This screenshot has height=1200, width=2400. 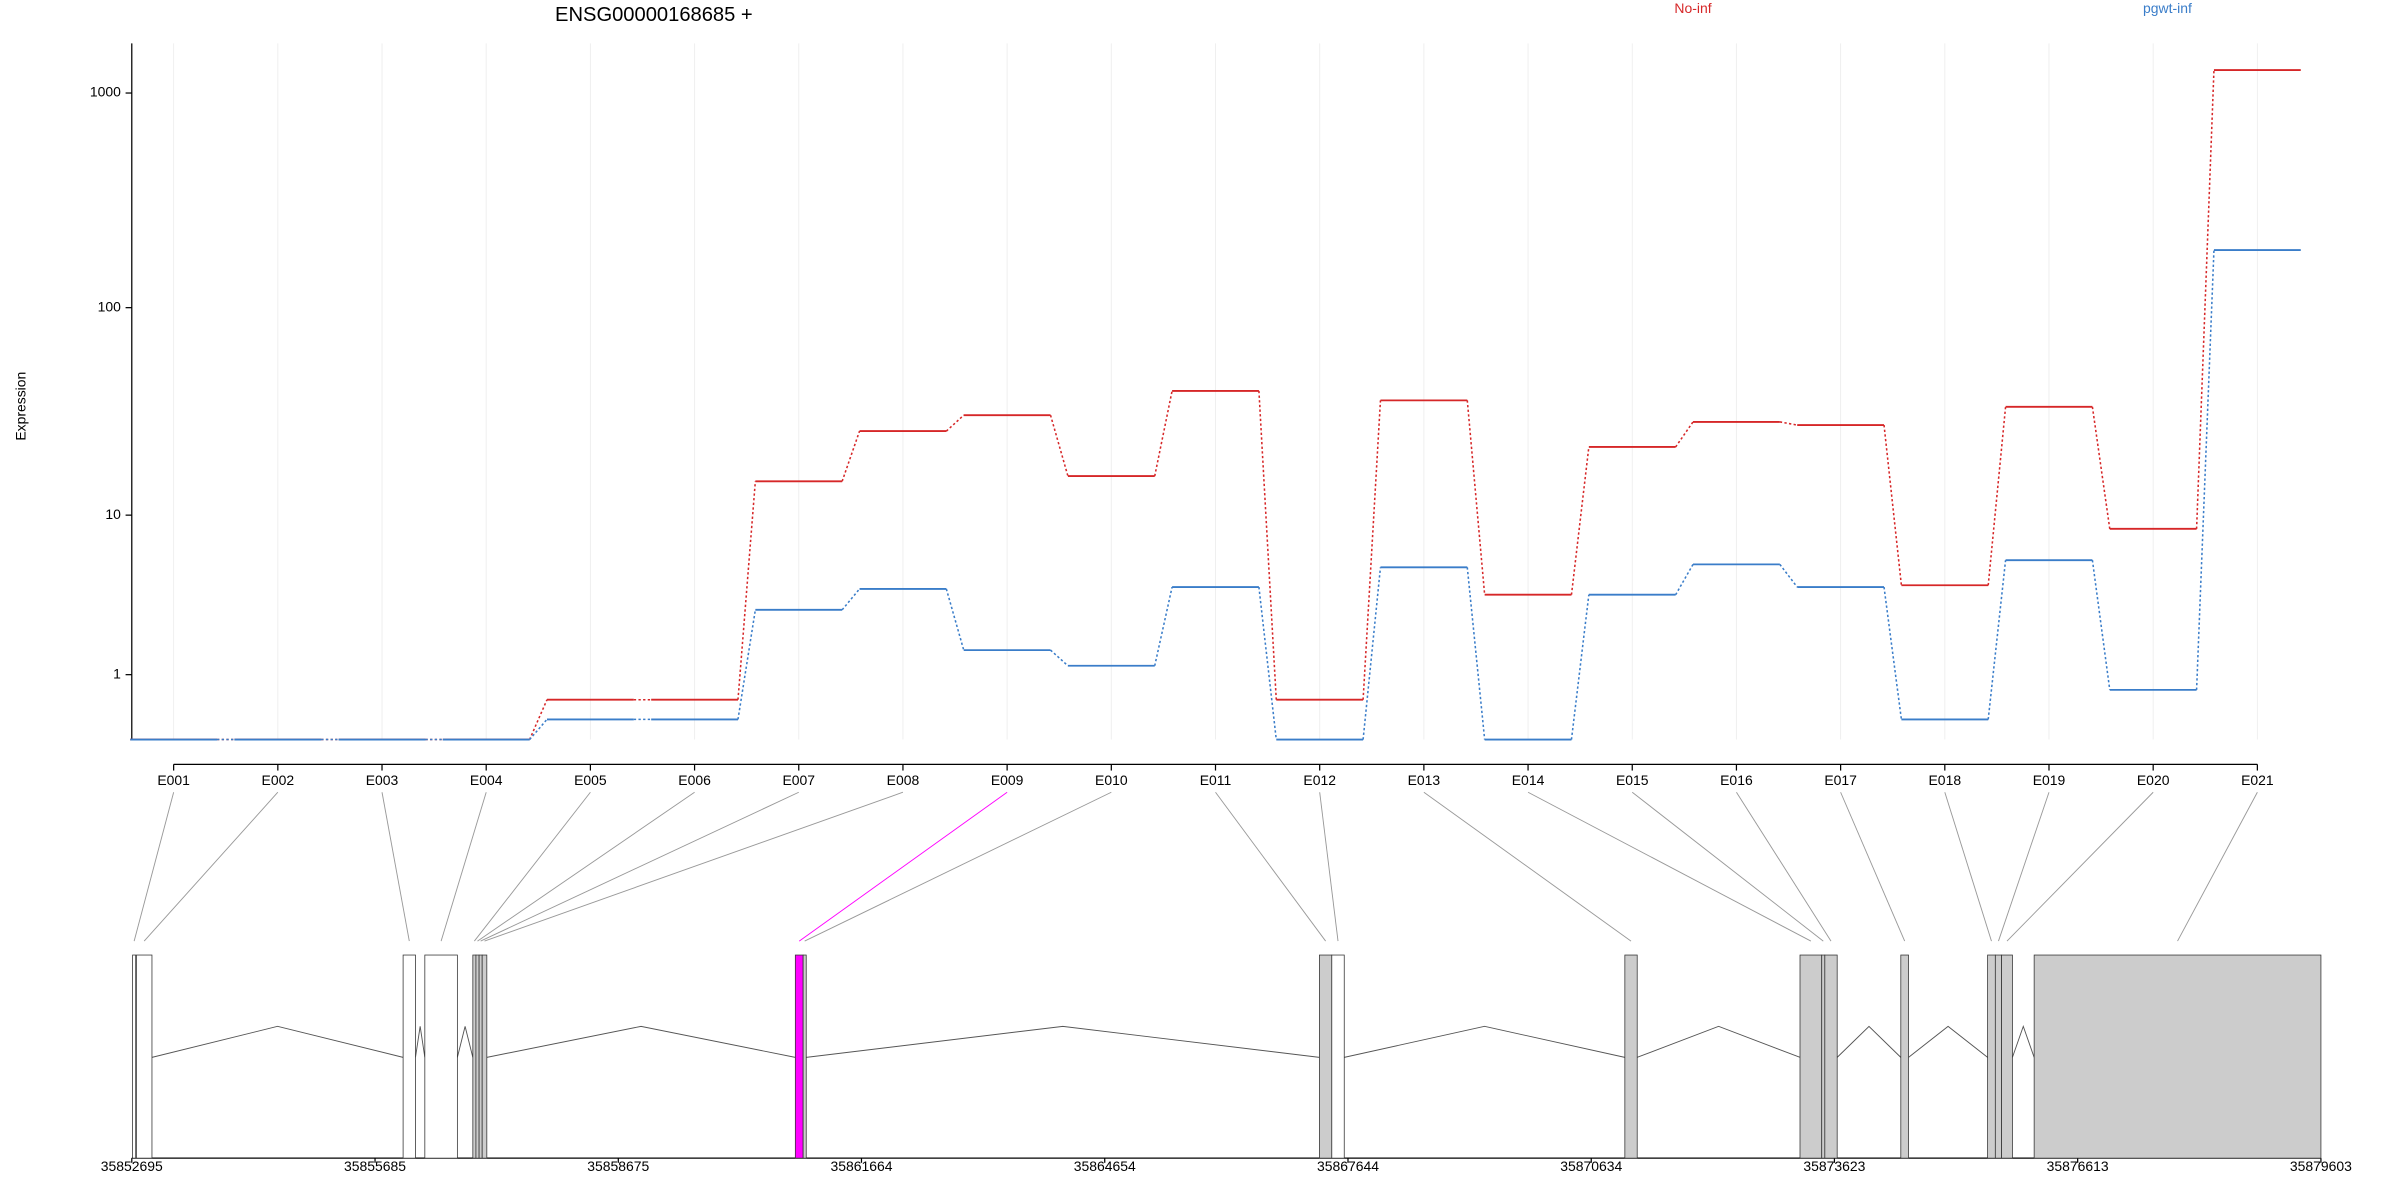 What do you see at coordinates (1216, 780) in the screenshot?
I see `x-tick-label: E011` at bounding box center [1216, 780].